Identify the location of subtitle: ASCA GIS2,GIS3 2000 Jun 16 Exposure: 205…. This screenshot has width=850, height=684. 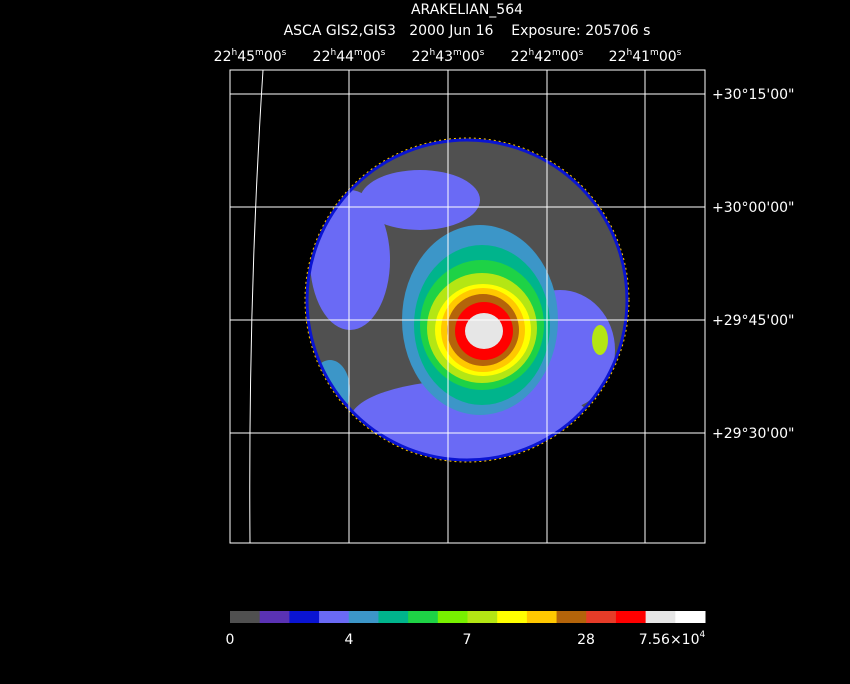
(467, 31).